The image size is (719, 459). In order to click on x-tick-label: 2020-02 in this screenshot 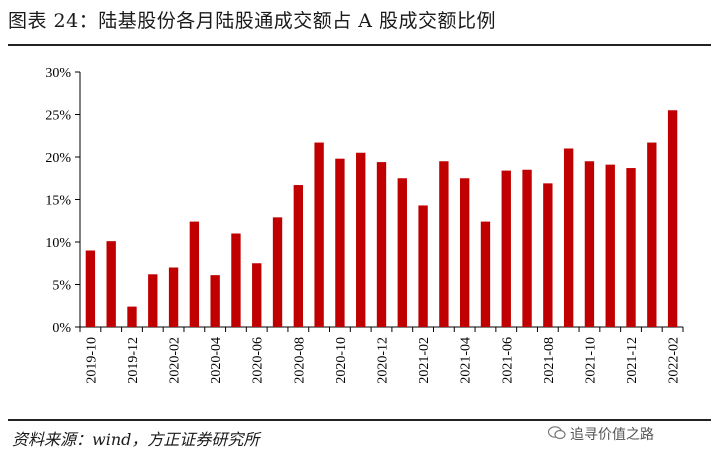, I will do `click(175, 360)`.